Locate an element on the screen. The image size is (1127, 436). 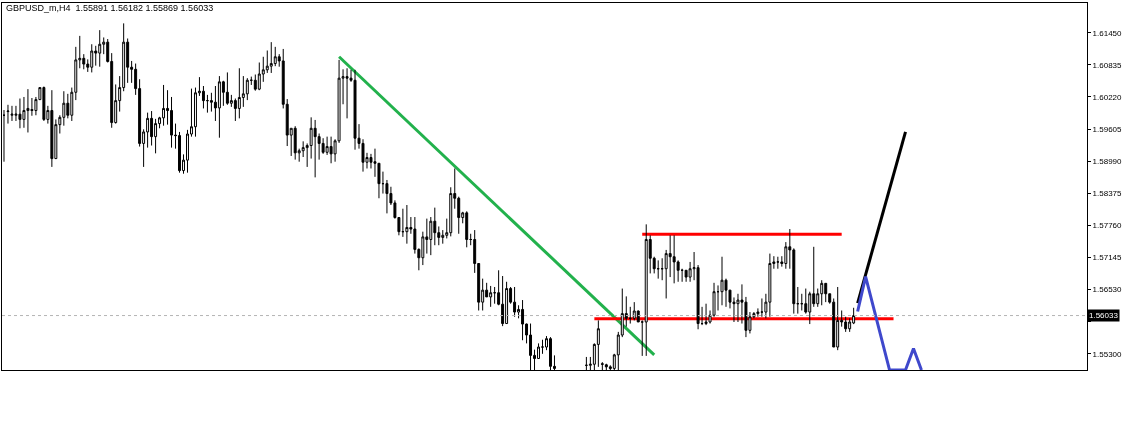
y-tick-label: 1.58375 is located at coordinates (1107, 194).